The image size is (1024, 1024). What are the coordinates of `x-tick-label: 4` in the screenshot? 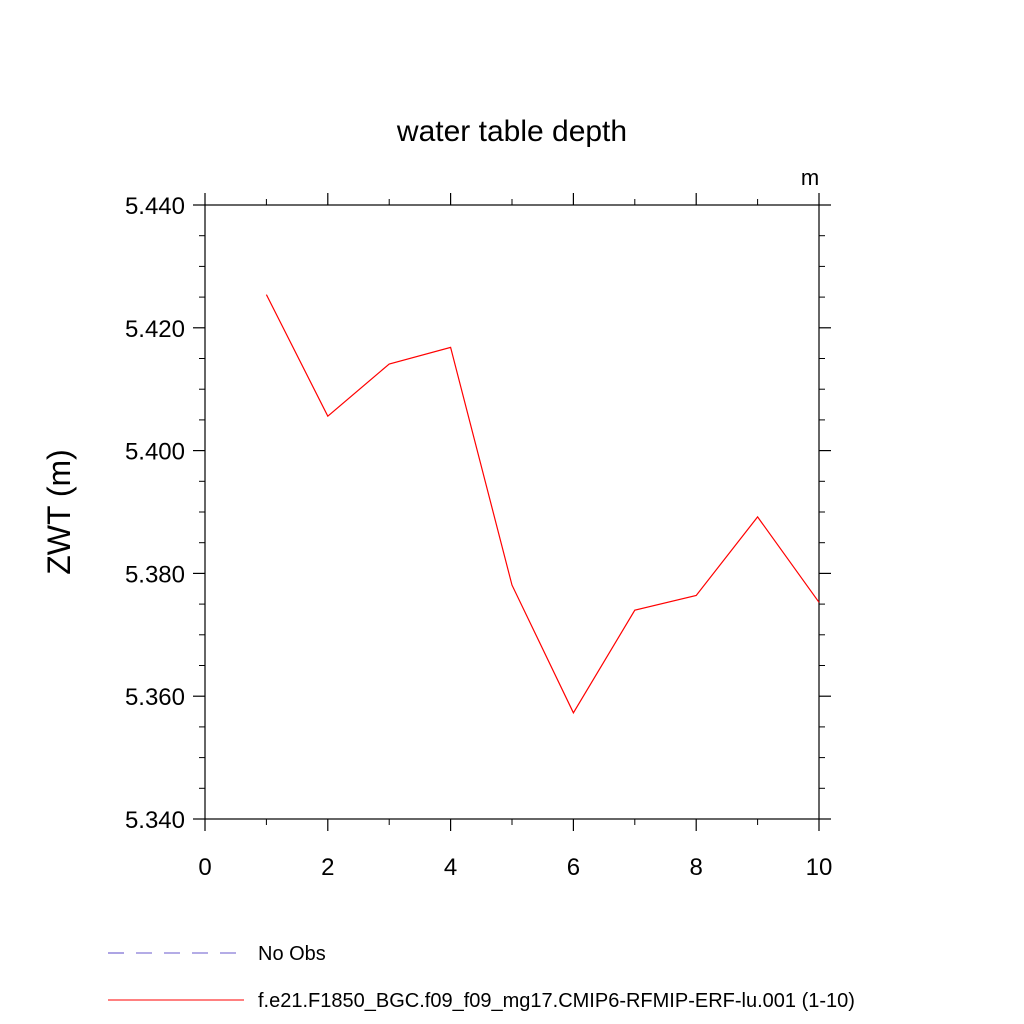 It's located at (450, 867).